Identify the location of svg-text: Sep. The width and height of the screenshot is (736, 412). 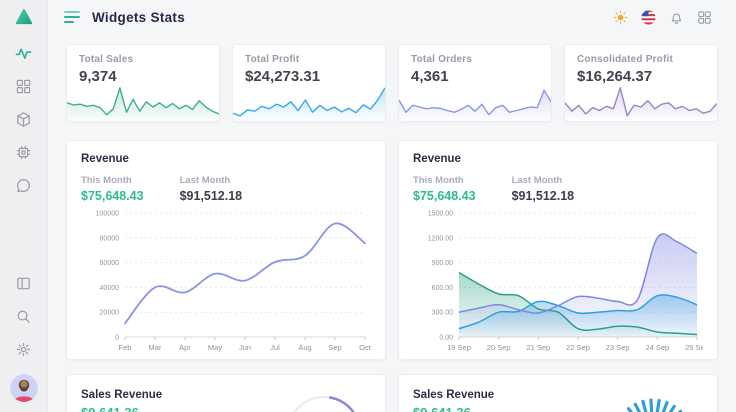
(334, 347).